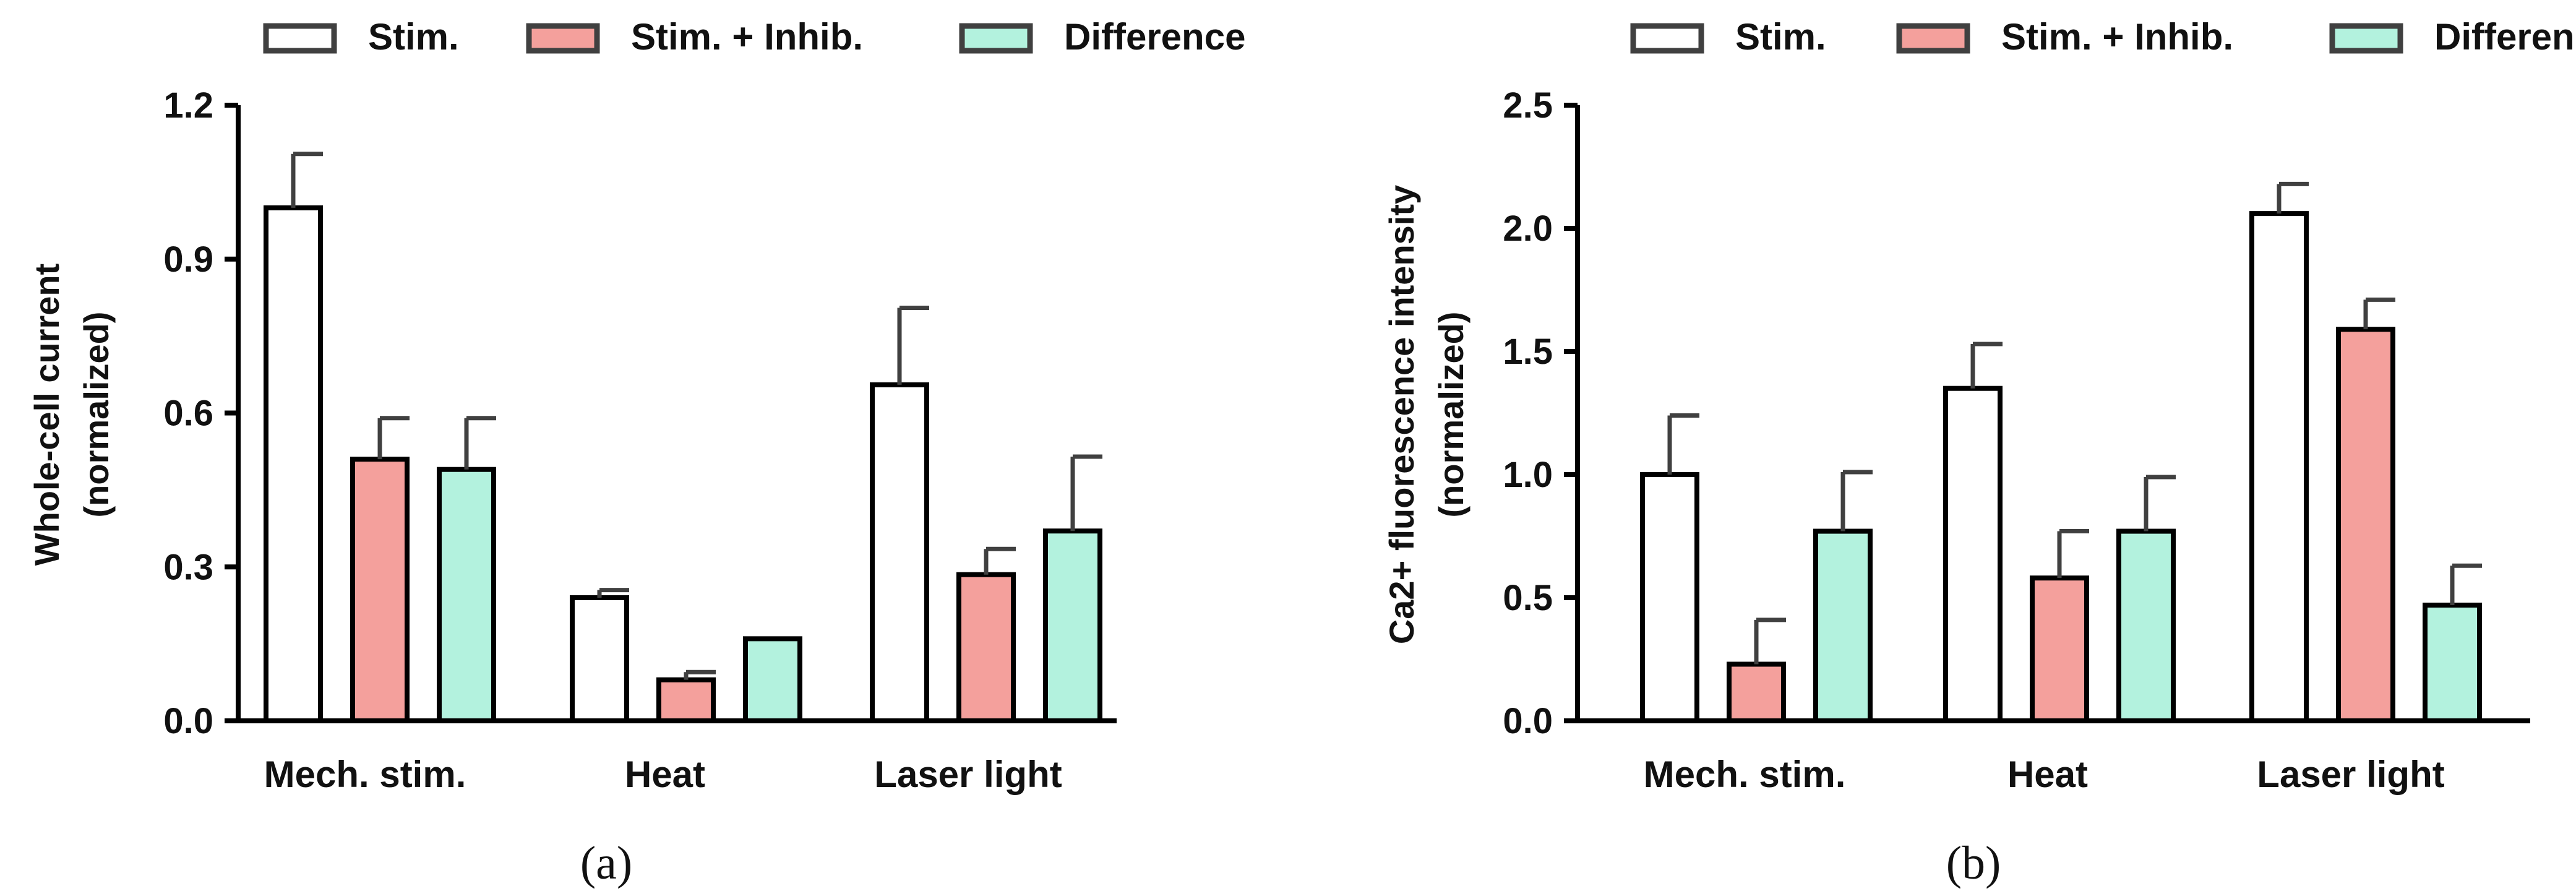  What do you see at coordinates (1528, 475) in the screenshot?
I see `y-tick-label-2: 1.0` at bounding box center [1528, 475].